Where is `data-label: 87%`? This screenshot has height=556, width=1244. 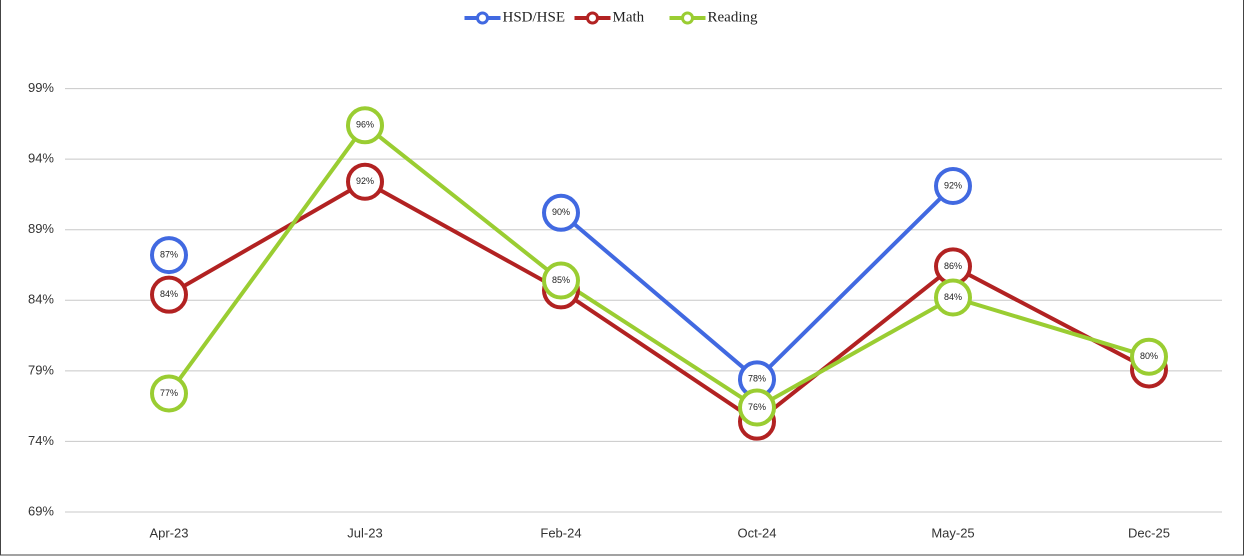 data-label: 87% is located at coordinates (169, 254).